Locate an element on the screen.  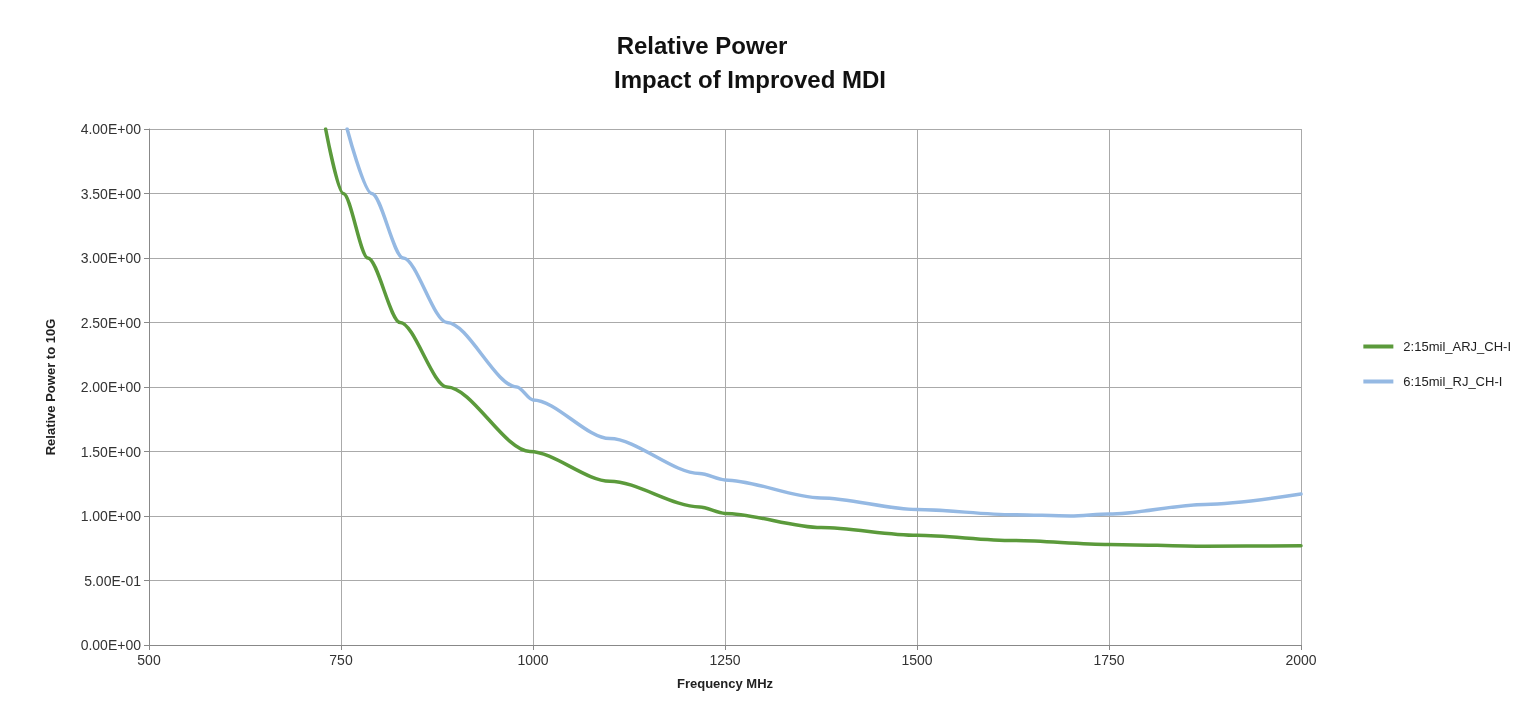
y-tick-label: 0.00E+00 is located at coordinates (111, 645).